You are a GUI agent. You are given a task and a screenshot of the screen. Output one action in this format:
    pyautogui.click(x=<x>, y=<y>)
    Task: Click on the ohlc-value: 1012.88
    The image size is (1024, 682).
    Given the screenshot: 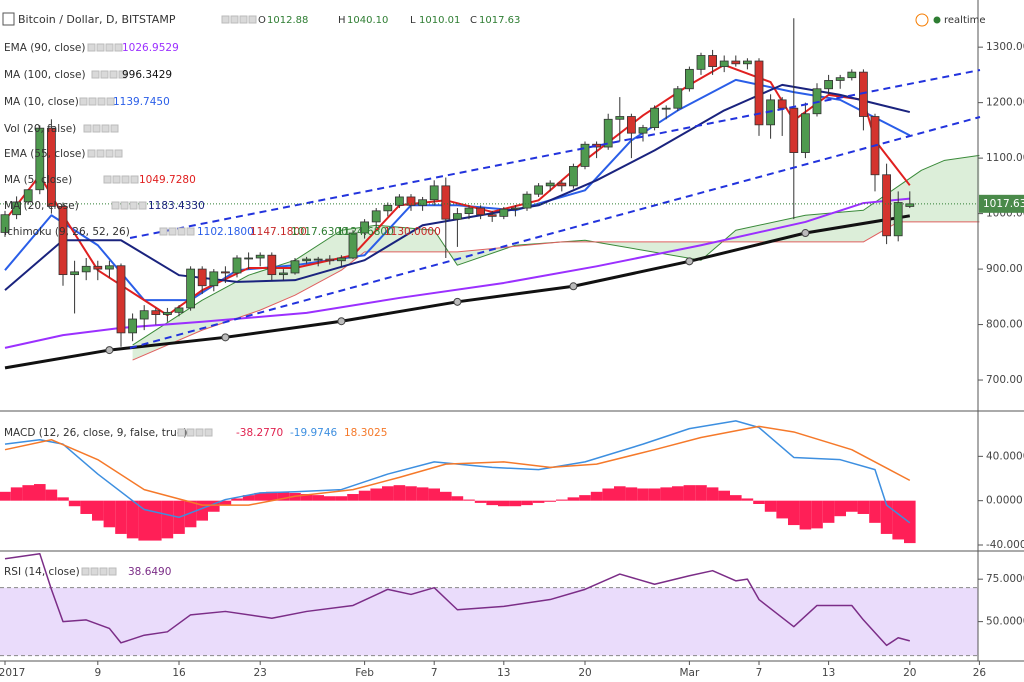 What is the action you would take?
    pyautogui.click(x=287, y=20)
    